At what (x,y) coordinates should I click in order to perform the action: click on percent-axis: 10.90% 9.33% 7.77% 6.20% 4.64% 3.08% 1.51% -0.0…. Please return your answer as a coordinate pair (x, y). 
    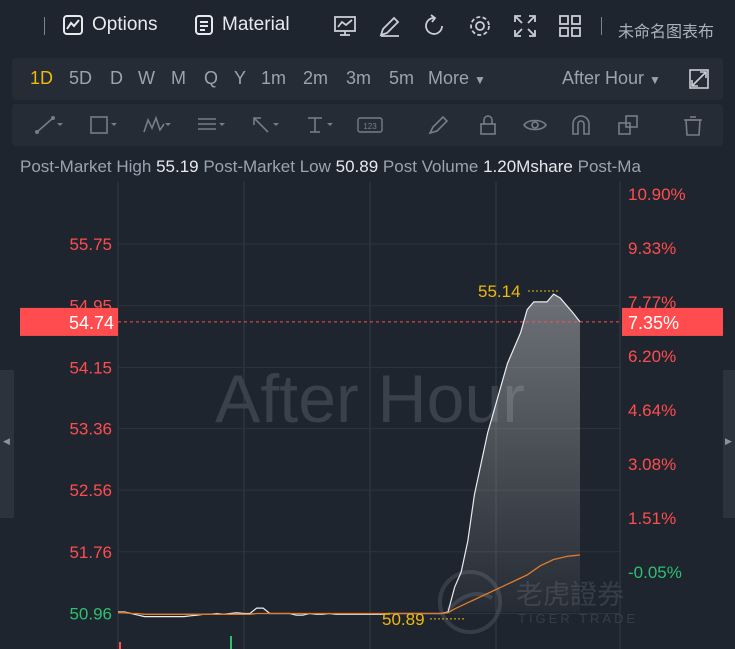
    Looking at the image, I should click on (657, 383).